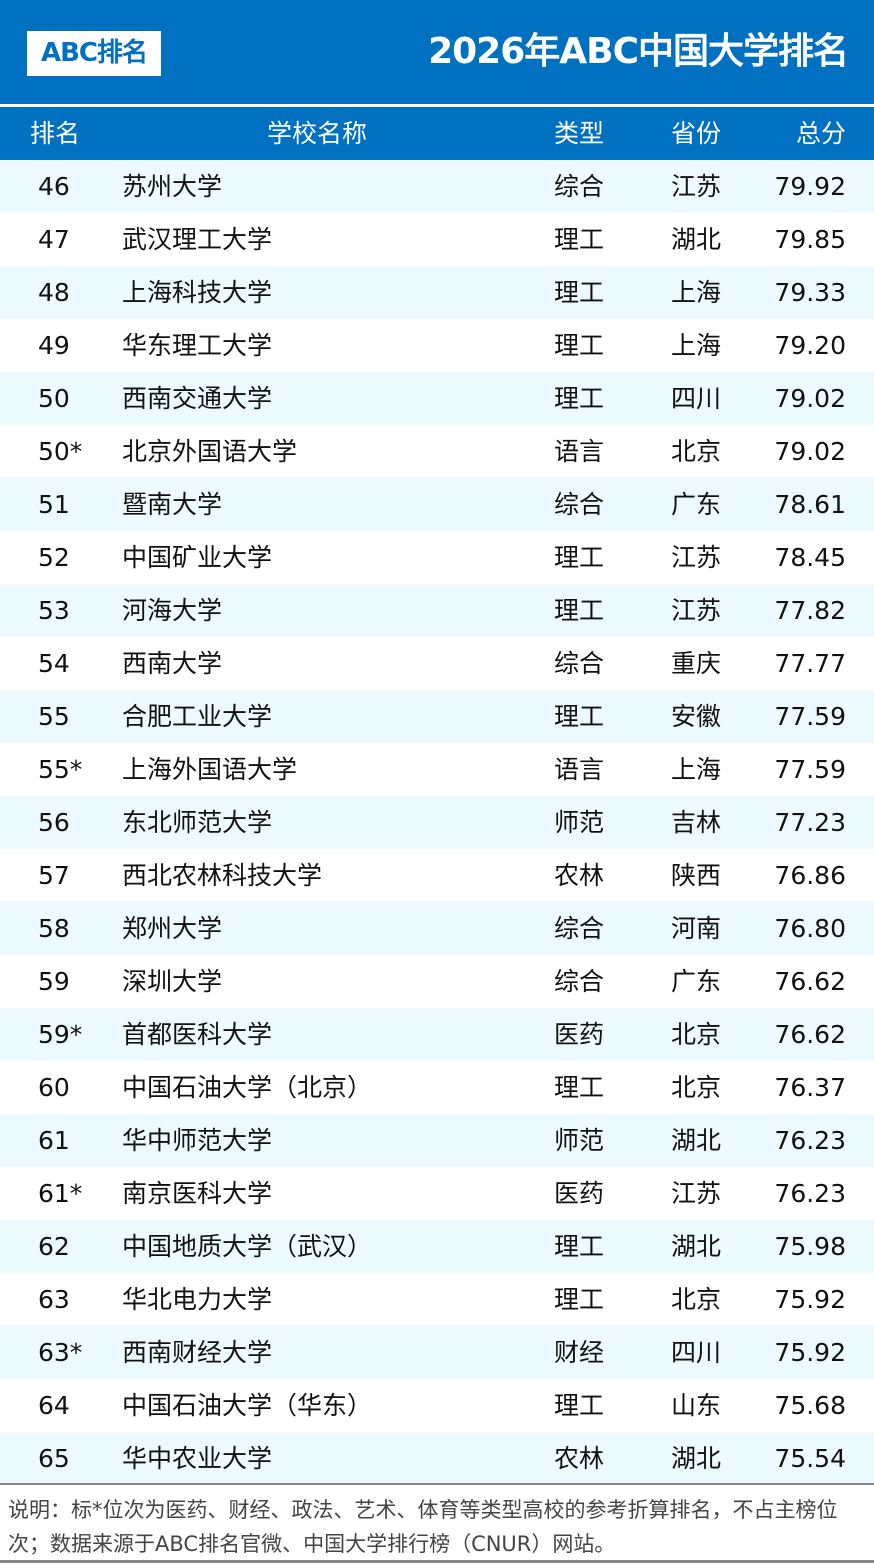 The height and width of the screenshot is (1565, 874). What do you see at coordinates (437, 1352) in the screenshot?
I see `table-row: 63* 西南财经大学 财经 四川 75.92` at bounding box center [437, 1352].